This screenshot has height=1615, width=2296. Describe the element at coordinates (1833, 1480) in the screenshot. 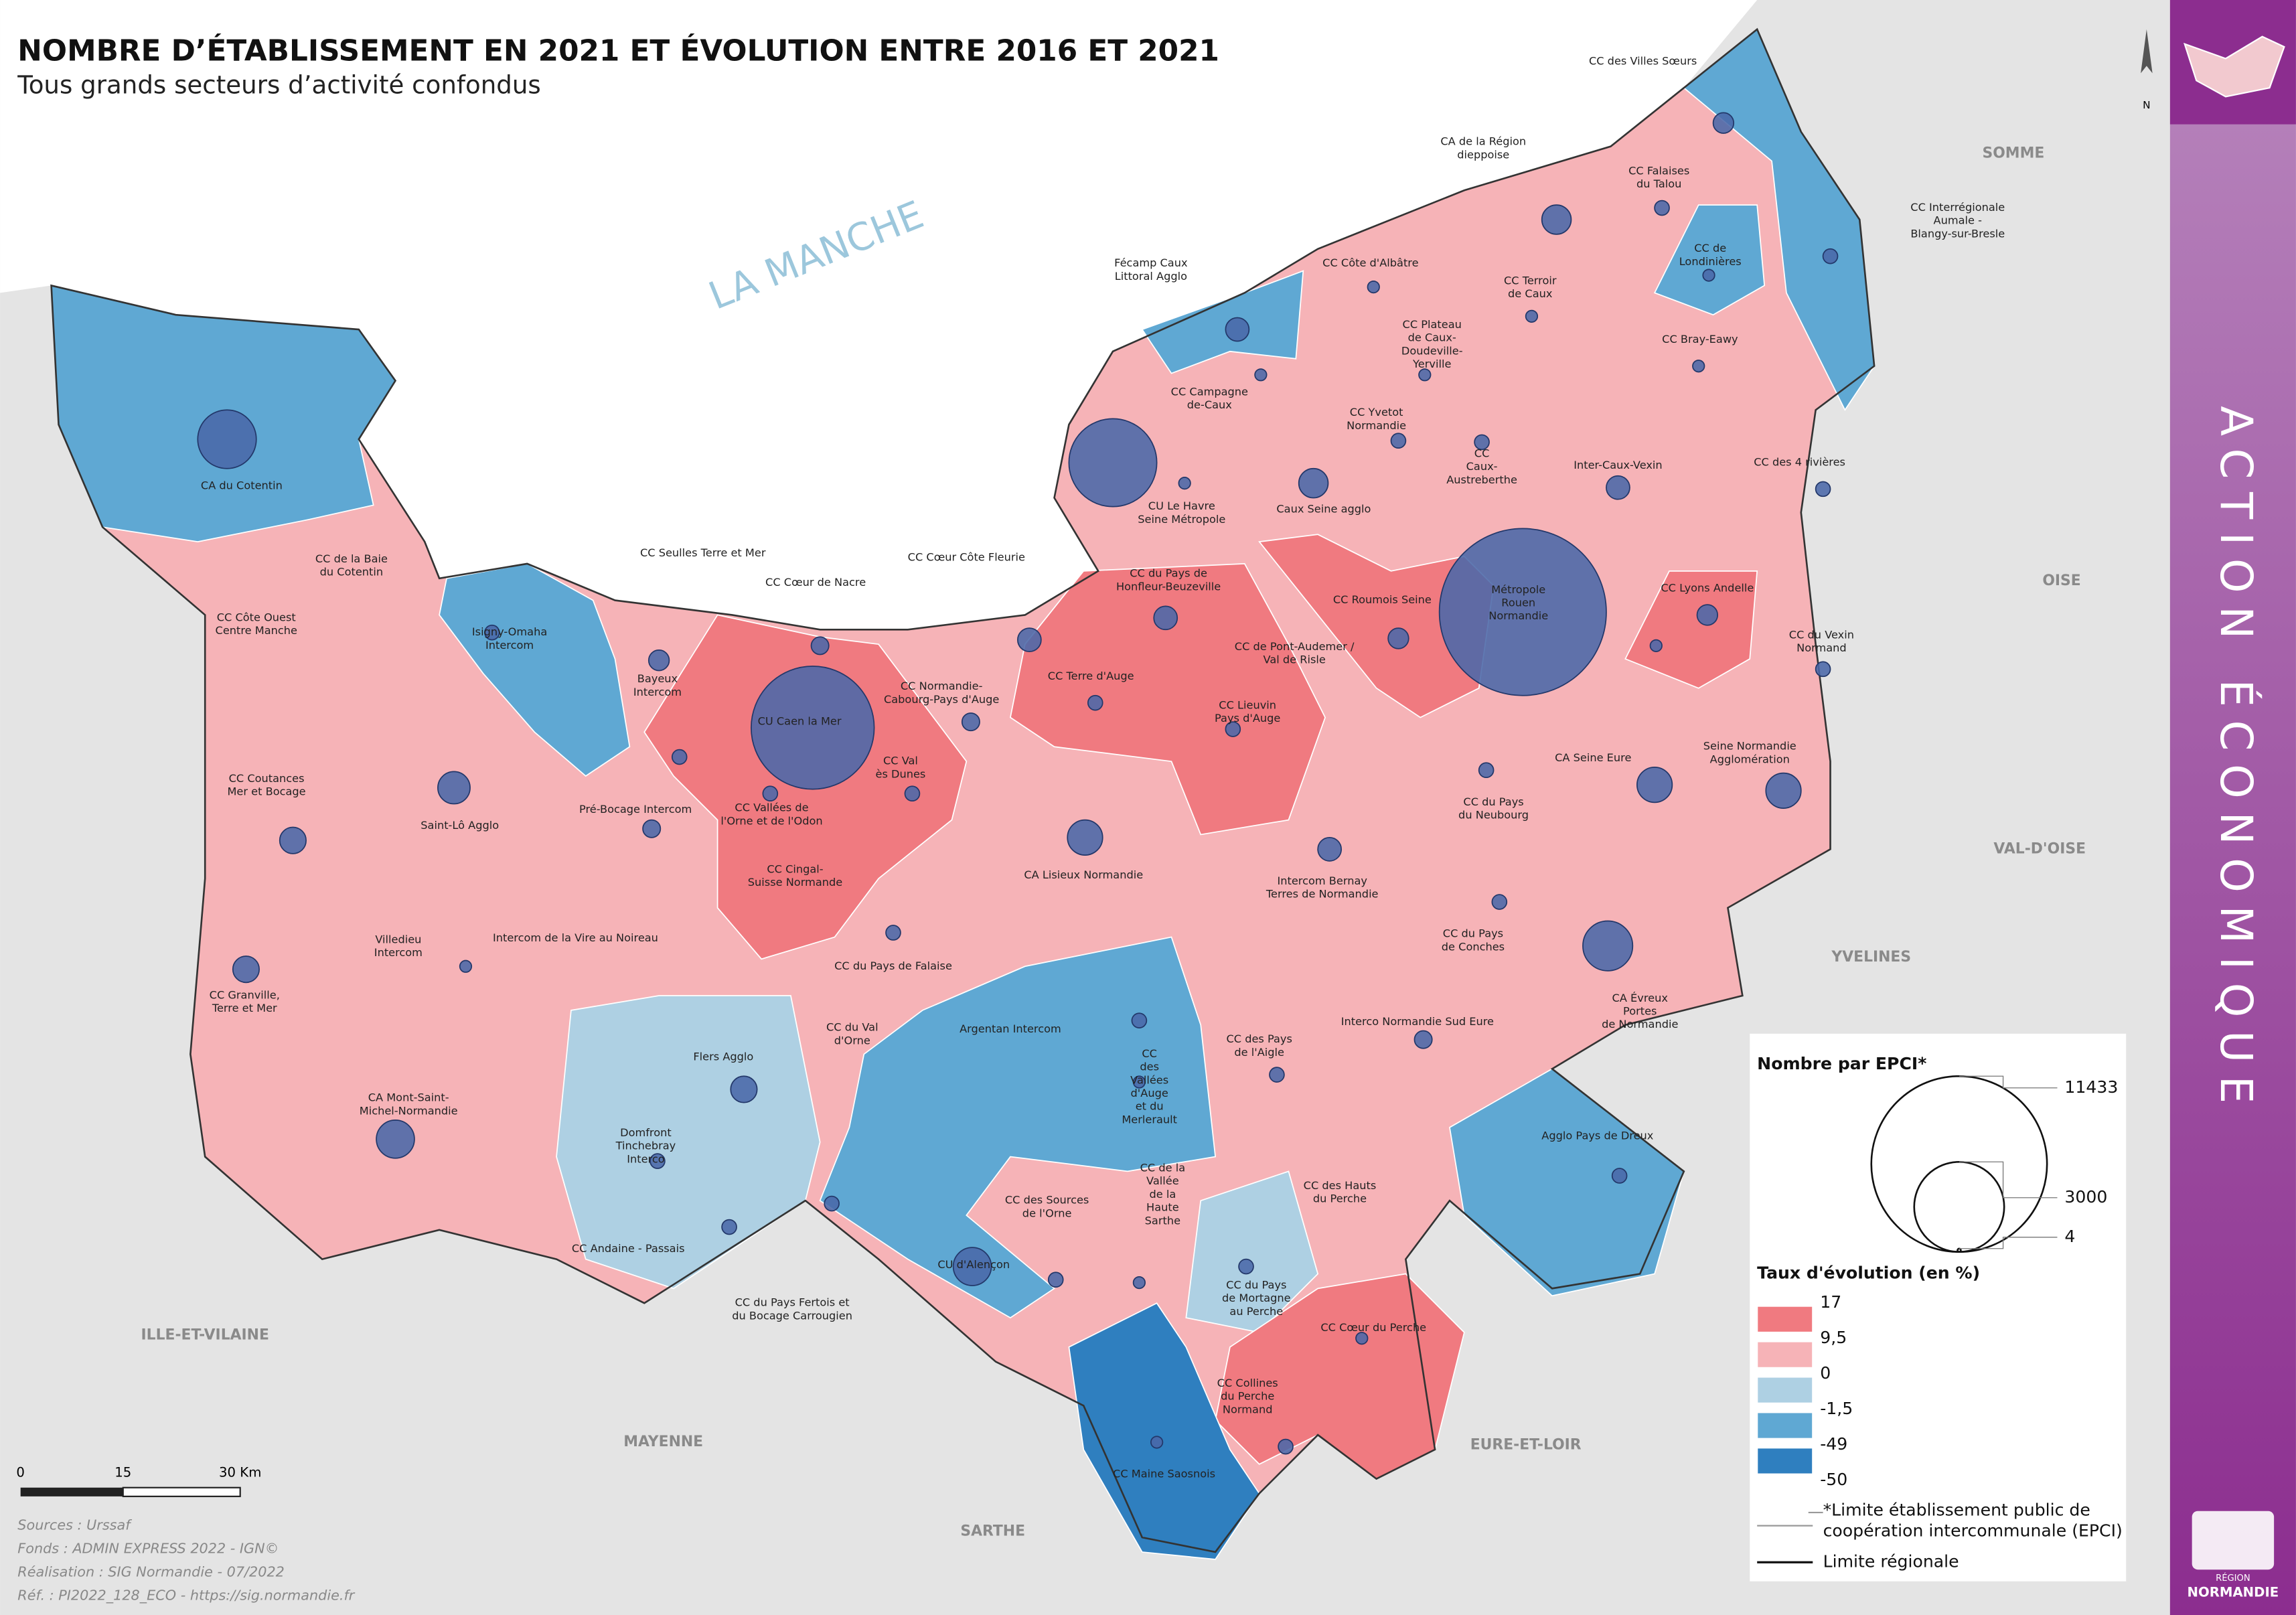

I see `legend-rate-label: -50` at that location.